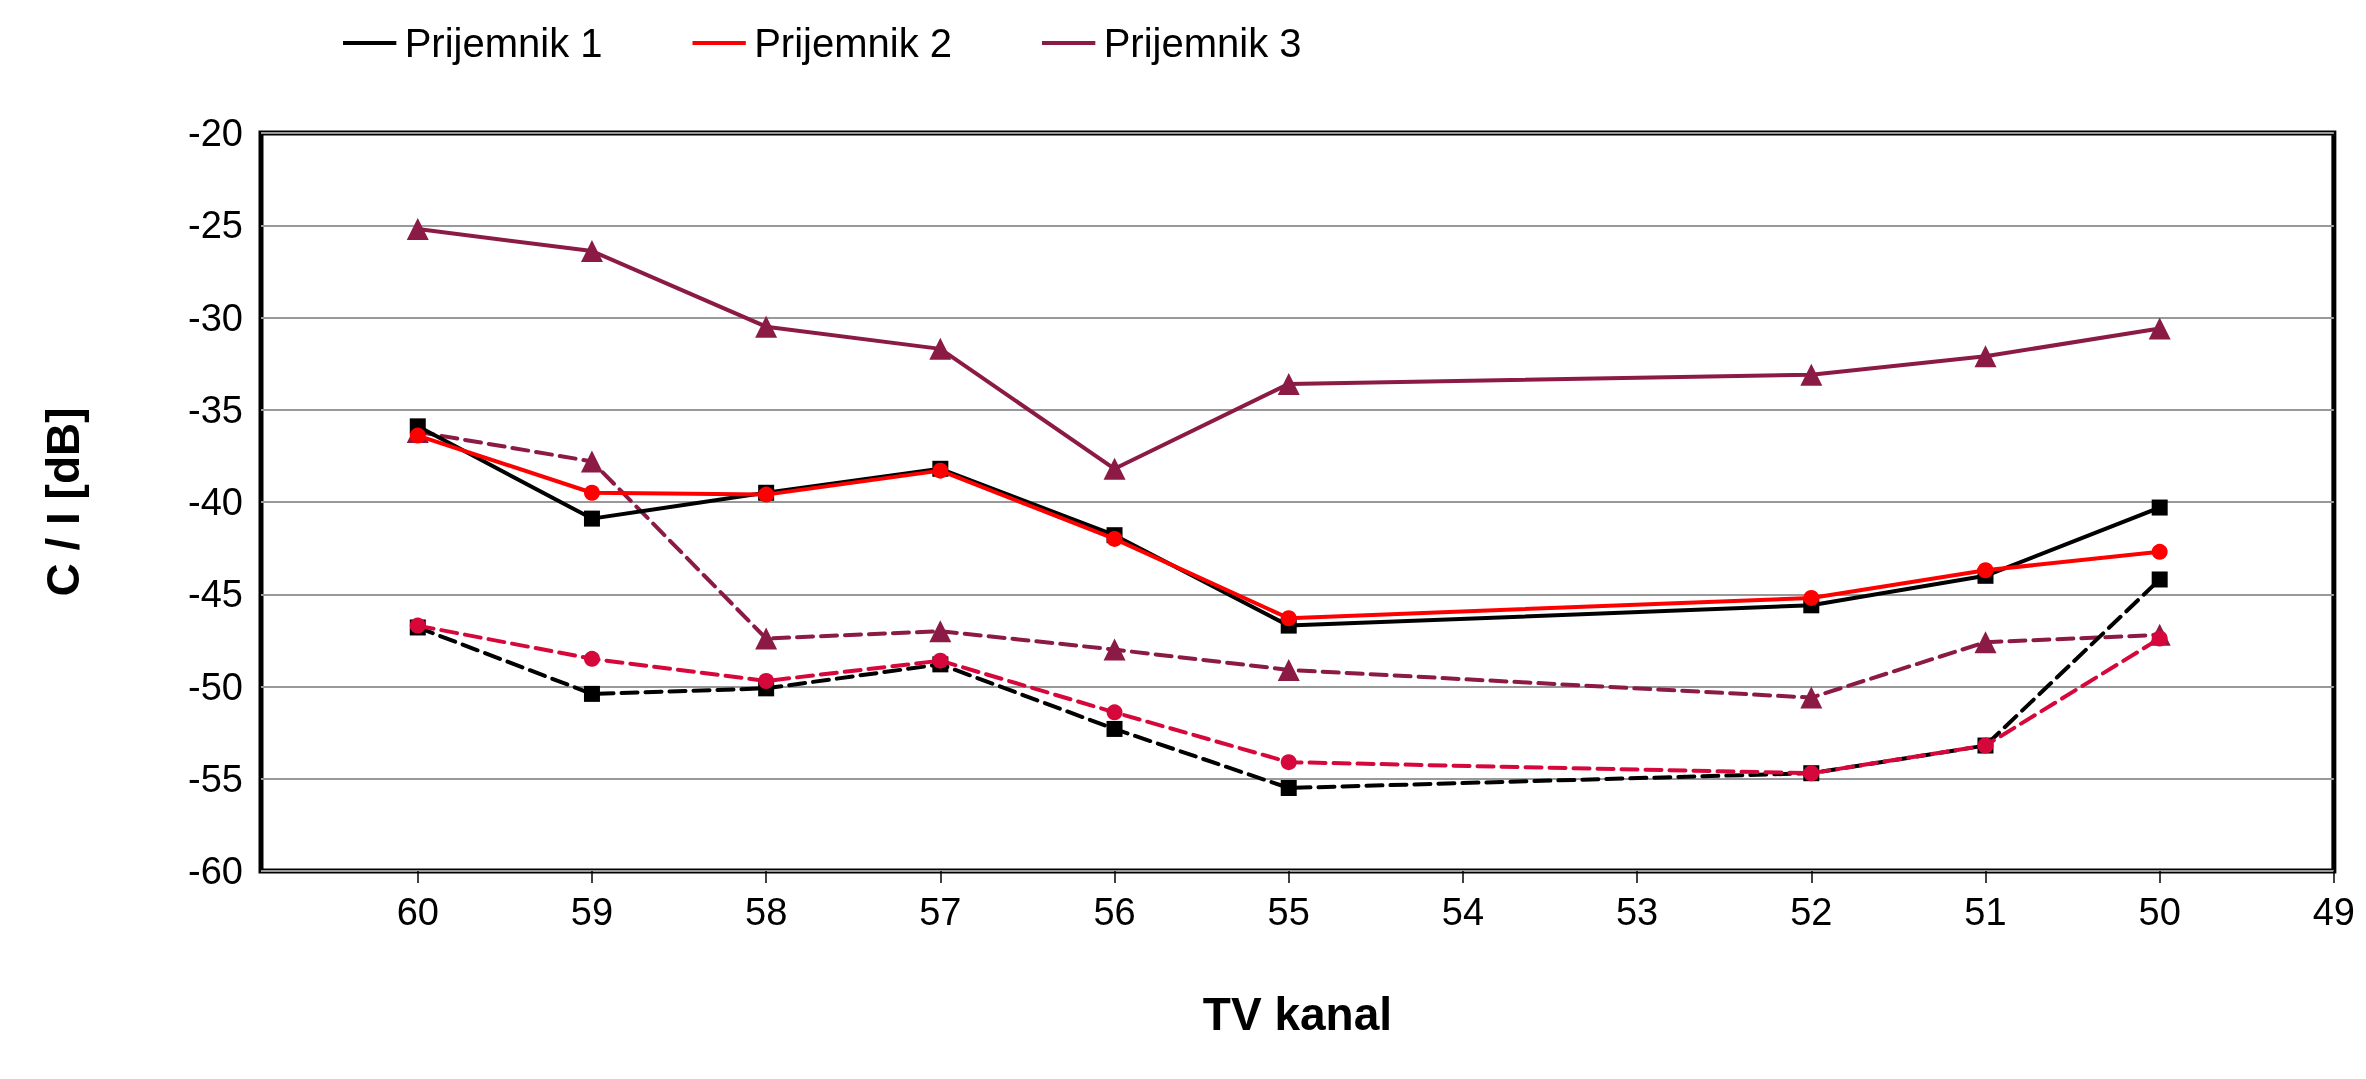 The image size is (2366, 1079). What do you see at coordinates (1114, 912) in the screenshot?
I see `x-tick-label: 56` at bounding box center [1114, 912].